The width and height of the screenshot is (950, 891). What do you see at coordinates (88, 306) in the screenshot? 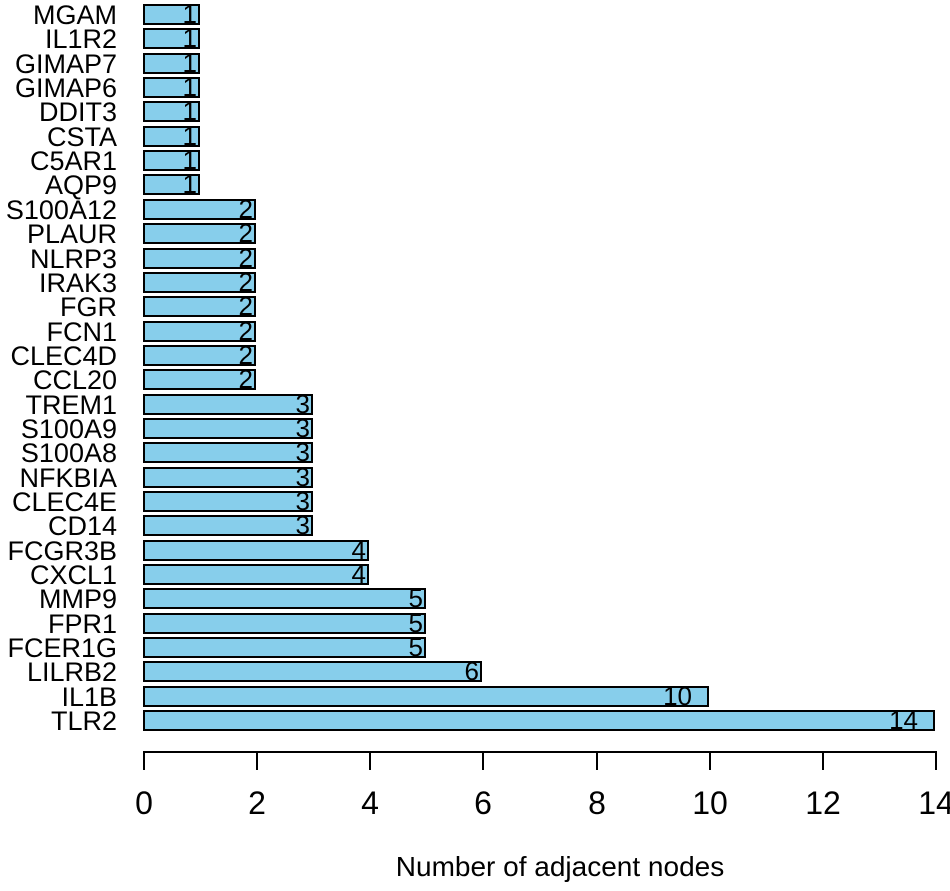
I see `category-label: FGR` at bounding box center [88, 306].